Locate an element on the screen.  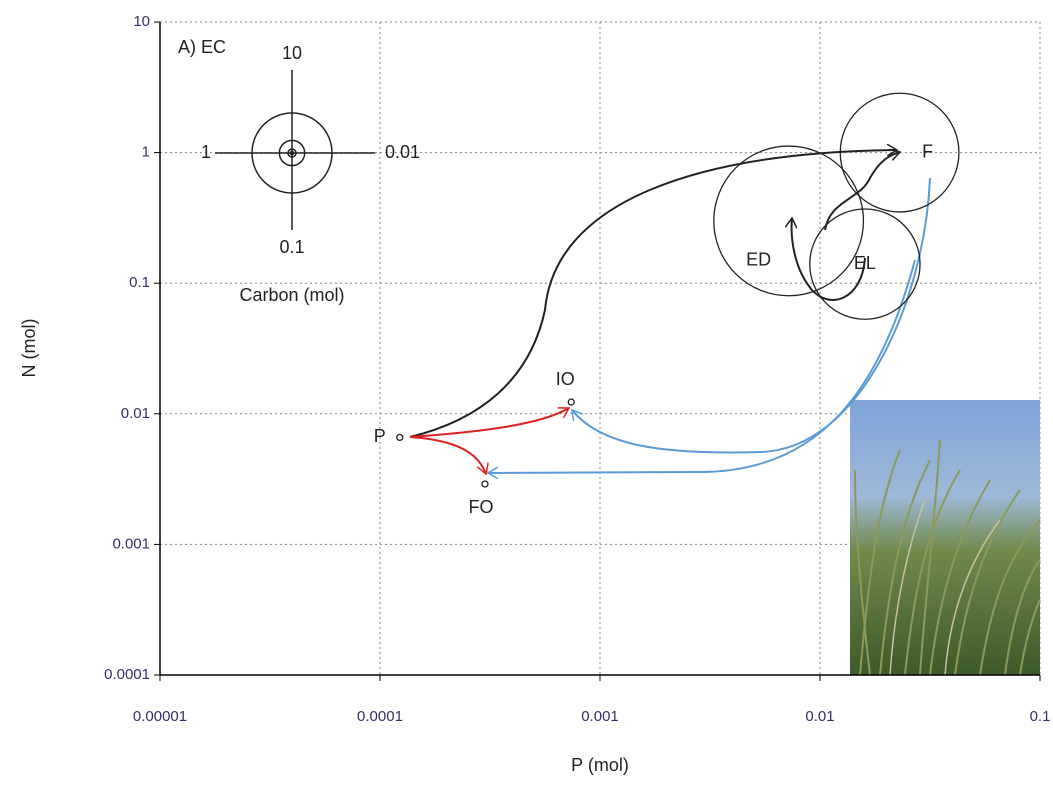
x-axis-title: P (mol) is located at coordinates (600, 765).